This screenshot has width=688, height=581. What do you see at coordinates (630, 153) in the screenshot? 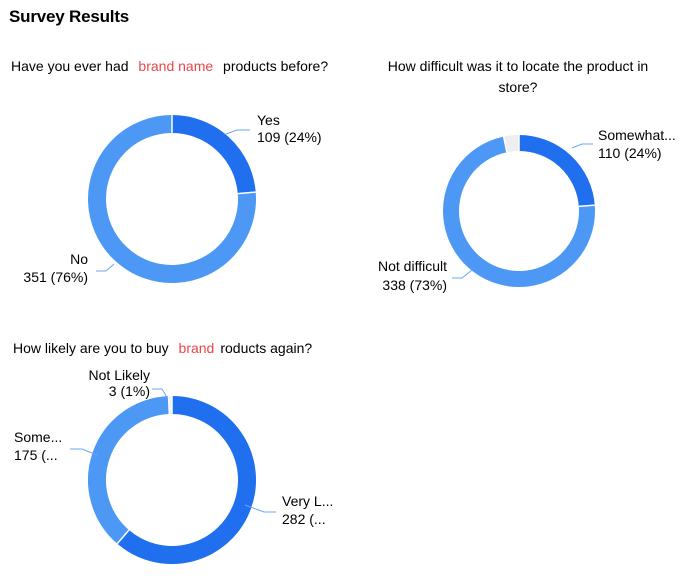
I see `chart-2-slice-1-value: 110 (24%)` at bounding box center [630, 153].